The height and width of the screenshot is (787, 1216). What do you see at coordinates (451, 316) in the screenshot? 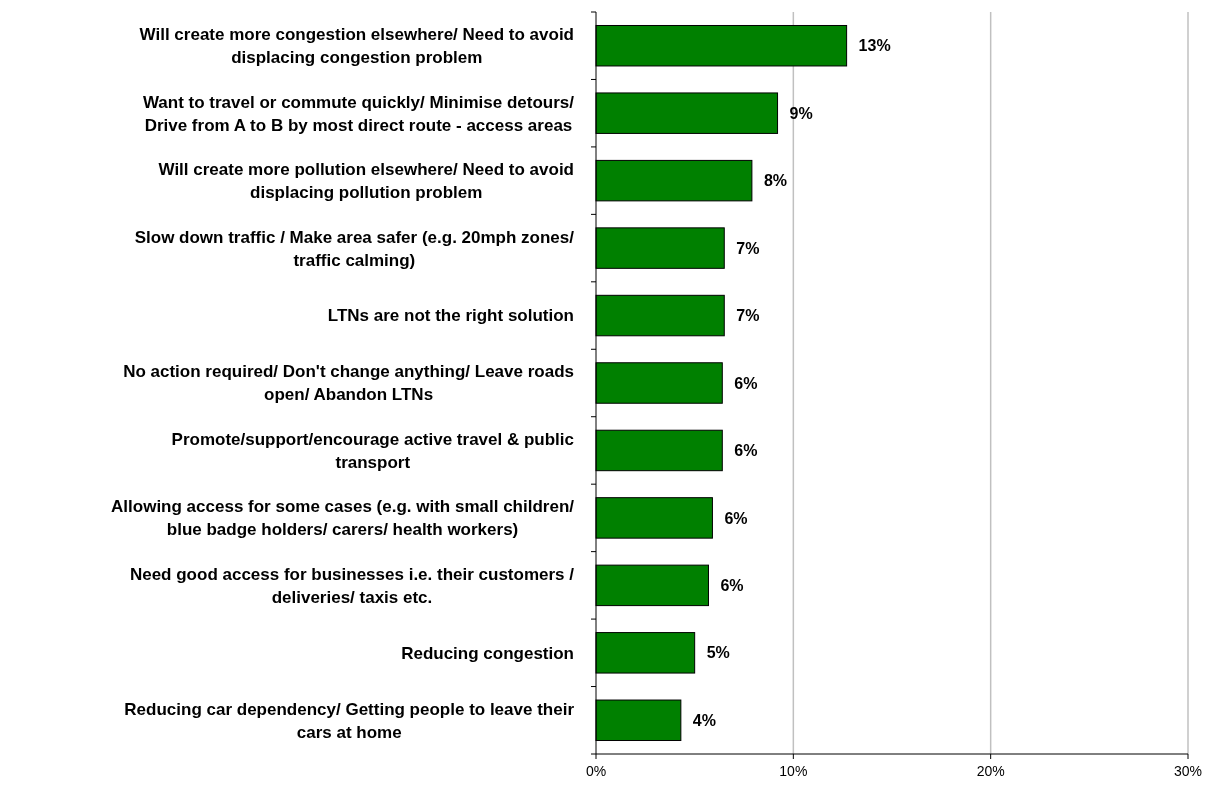
I see `y-tick-label: LTNs are not the right solution` at bounding box center [451, 316].